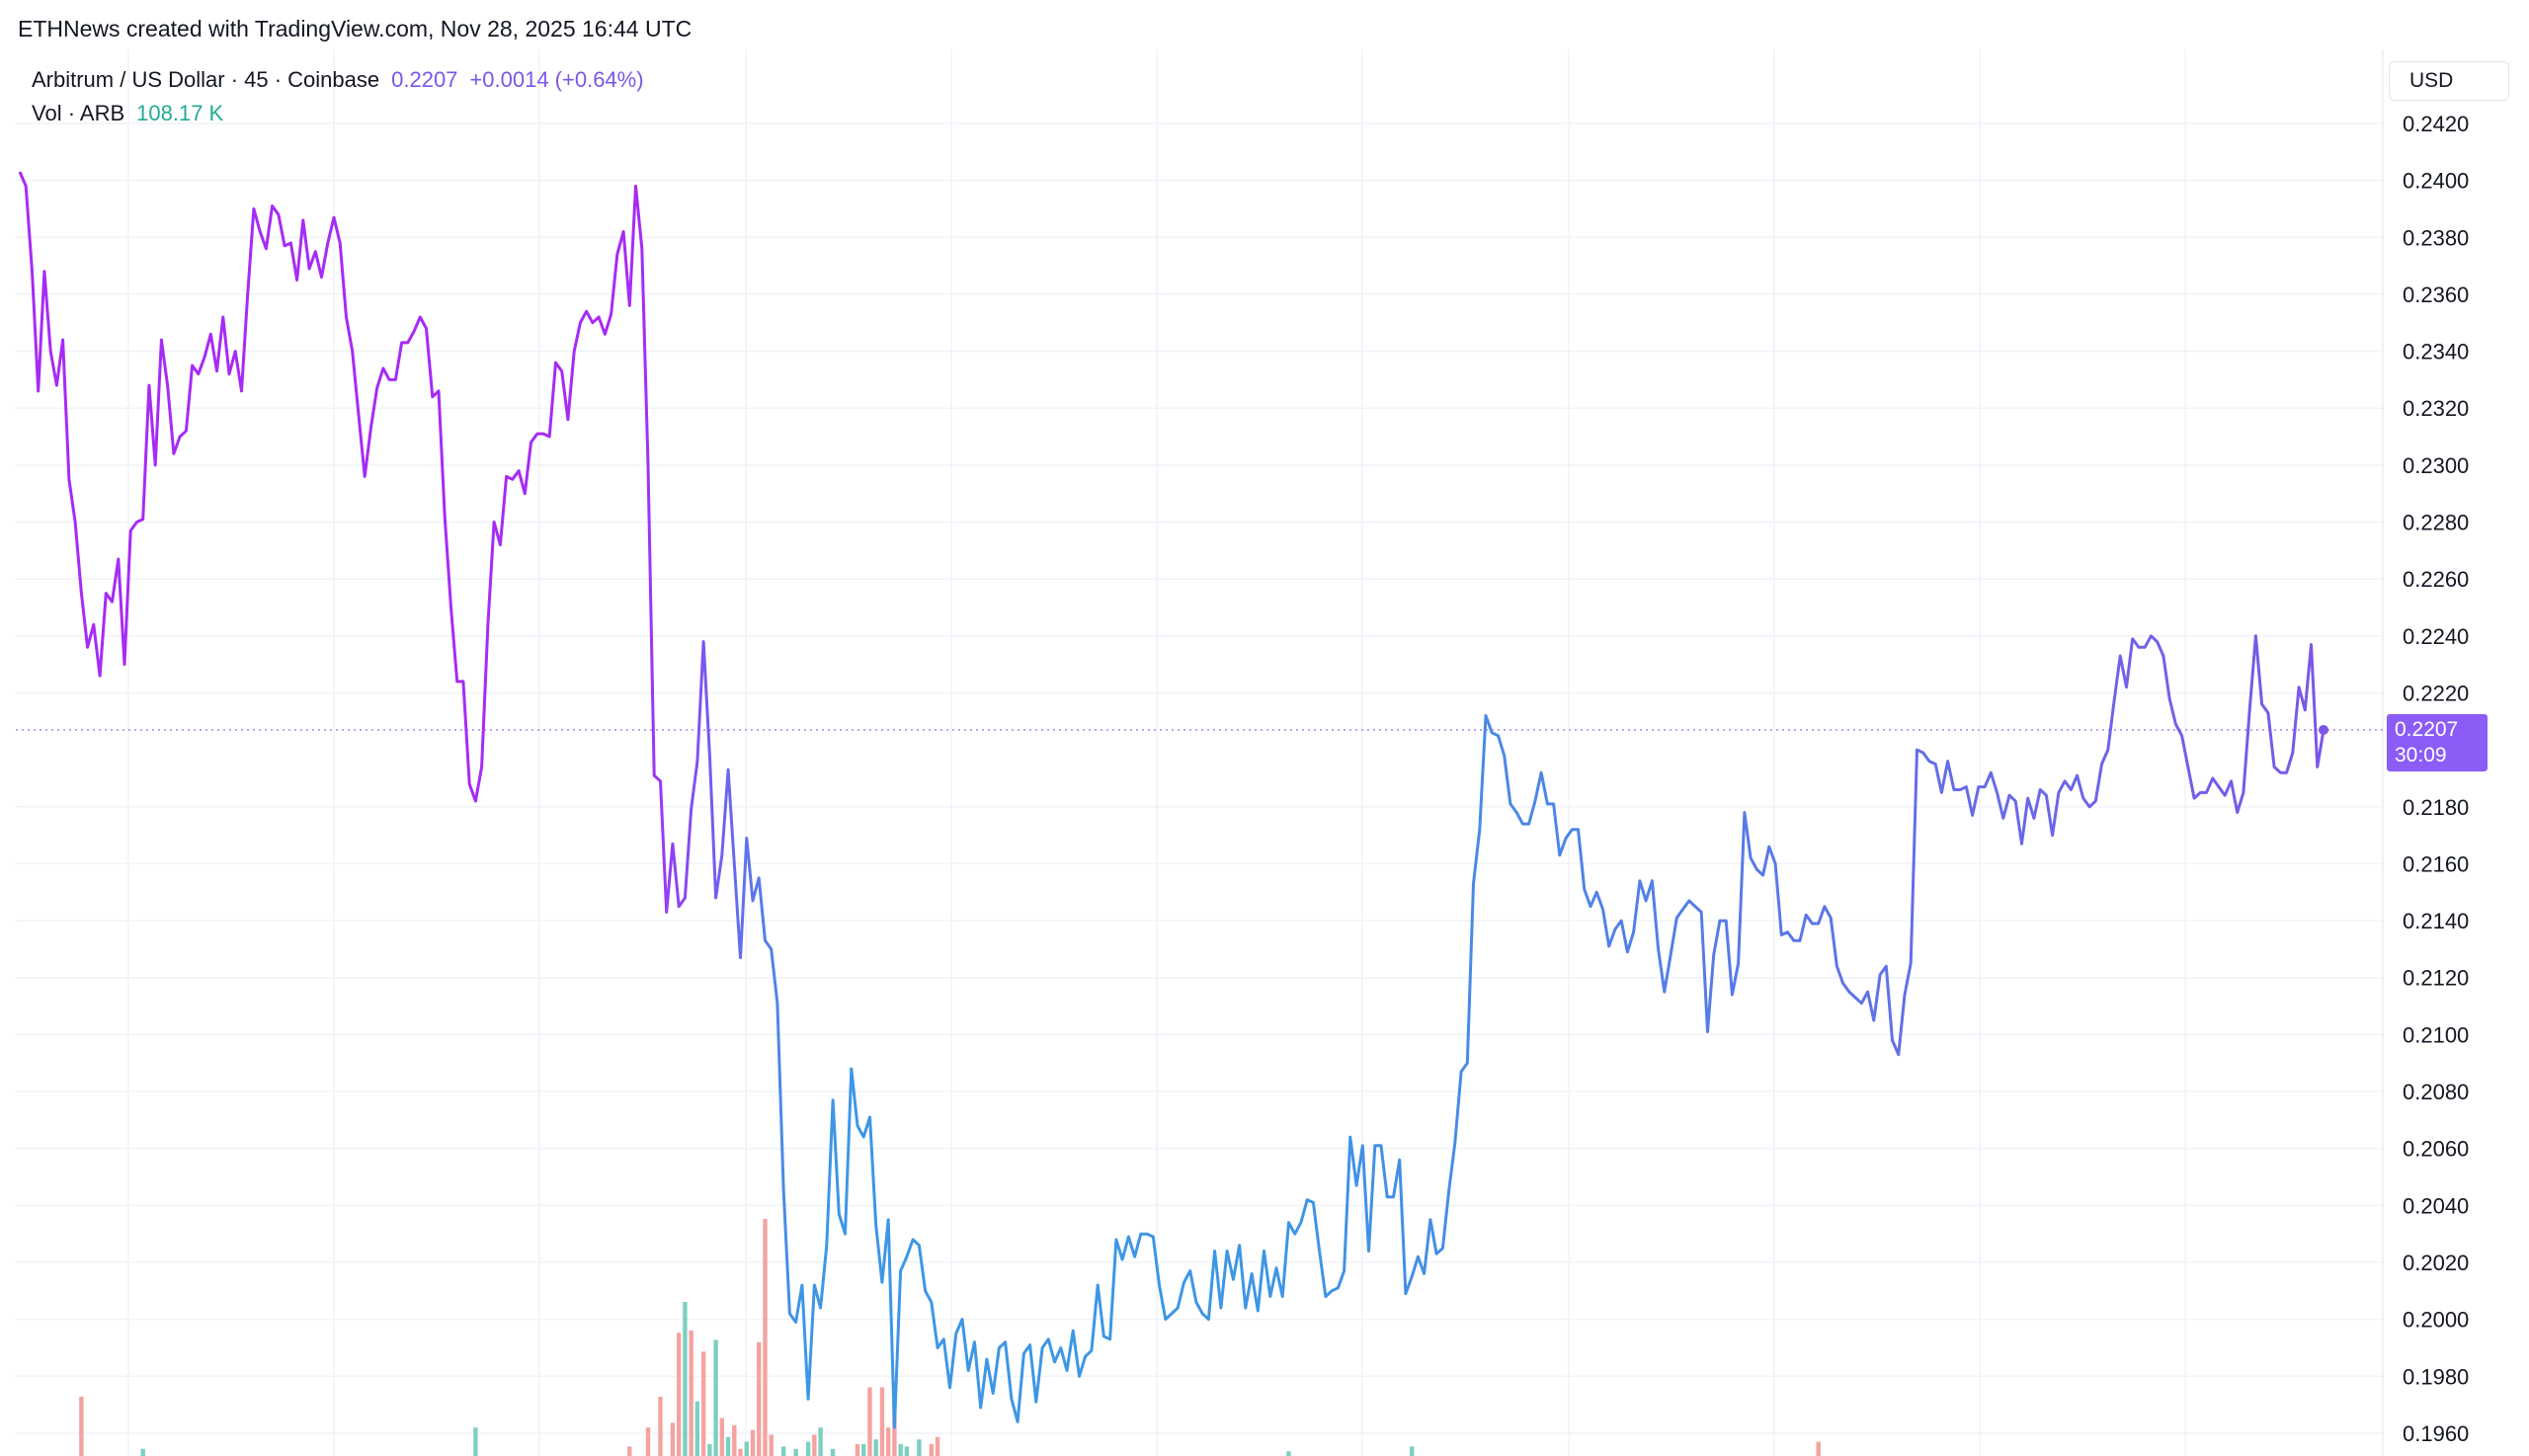 This screenshot has width=2529, height=1456. Describe the element at coordinates (2436, 1034) in the screenshot. I see `price-axis-tick-label: 0.2100` at that location.